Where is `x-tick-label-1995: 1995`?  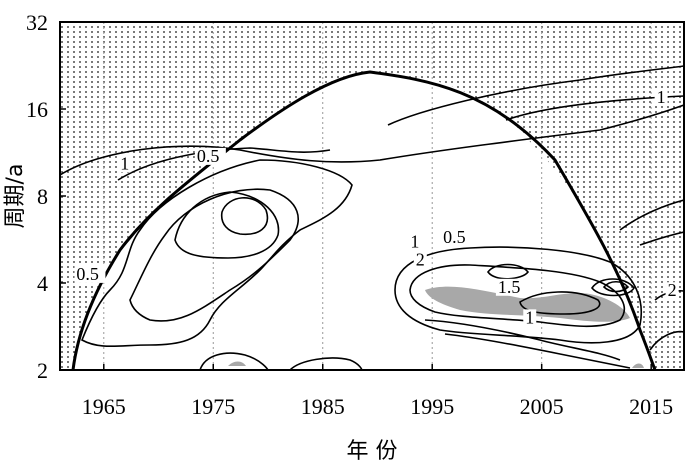
x-tick-label-1995: 1995 is located at coordinates (432, 406).